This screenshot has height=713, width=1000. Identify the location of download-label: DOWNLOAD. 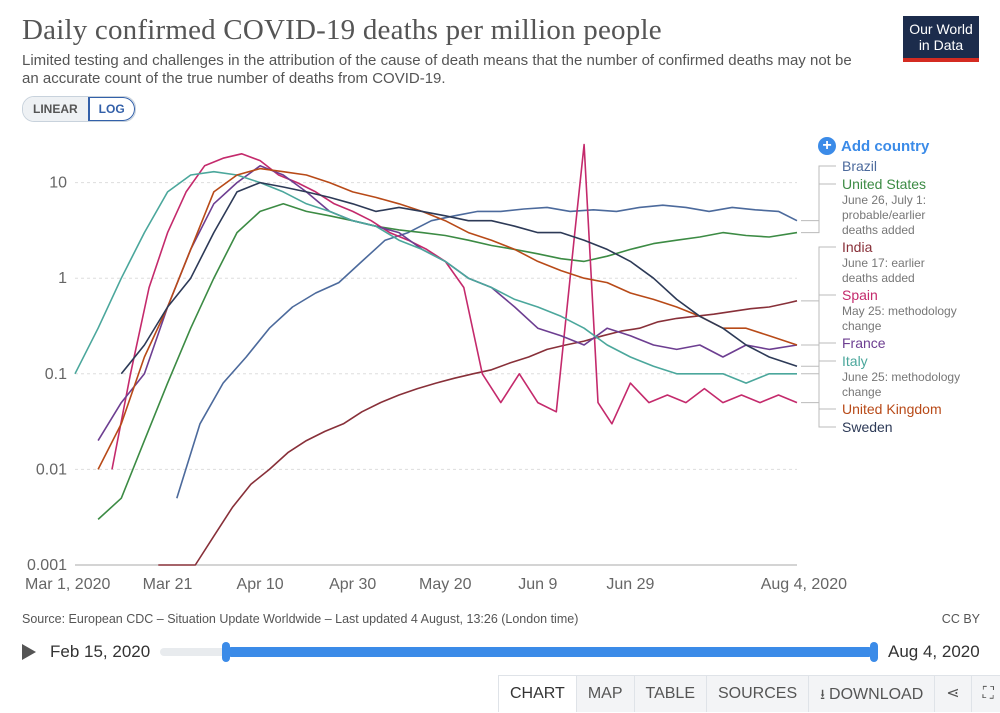
(876, 694).